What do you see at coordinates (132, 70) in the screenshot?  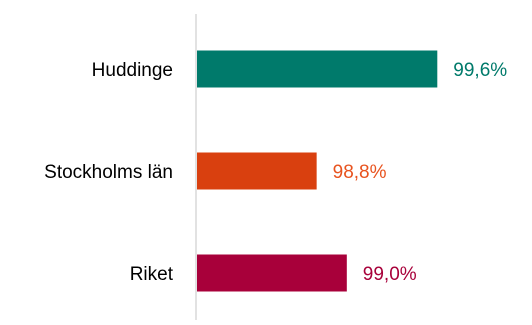 I see `category-label: Huddinge` at bounding box center [132, 70].